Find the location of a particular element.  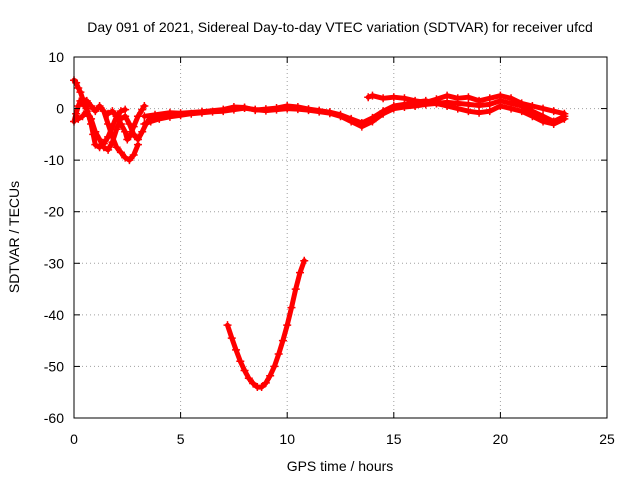

x-axis-label: GPS time / hours is located at coordinates (340, 466).